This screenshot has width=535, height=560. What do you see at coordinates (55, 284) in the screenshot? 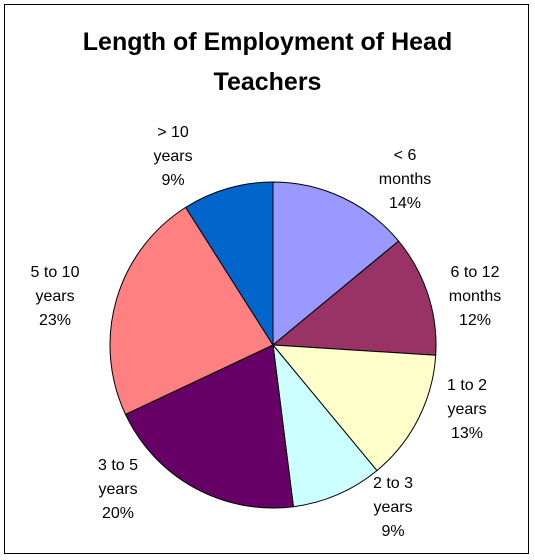
I see `category-label: 5 to 10 years` at bounding box center [55, 284].